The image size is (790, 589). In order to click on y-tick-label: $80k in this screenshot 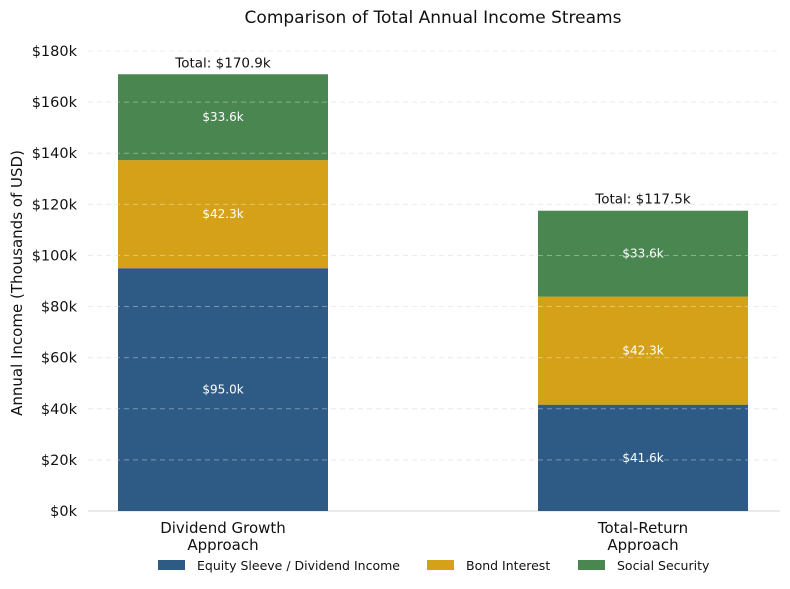, I will do `click(59, 308)`.